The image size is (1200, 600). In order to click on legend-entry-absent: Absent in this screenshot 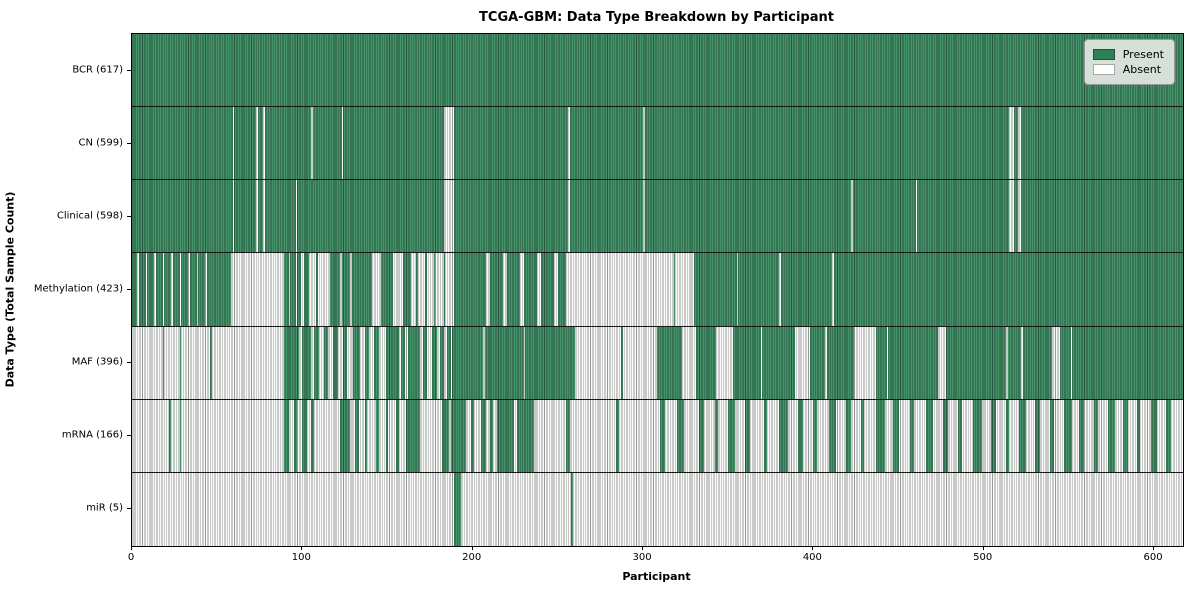, I will do `click(1128, 69)`.